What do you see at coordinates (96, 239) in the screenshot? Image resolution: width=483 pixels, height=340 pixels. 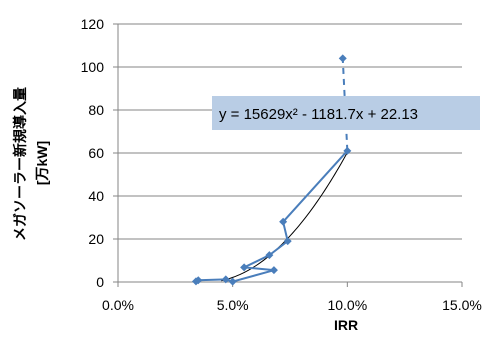 I see `y-tick-label: 20` at bounding box center [96, 239].